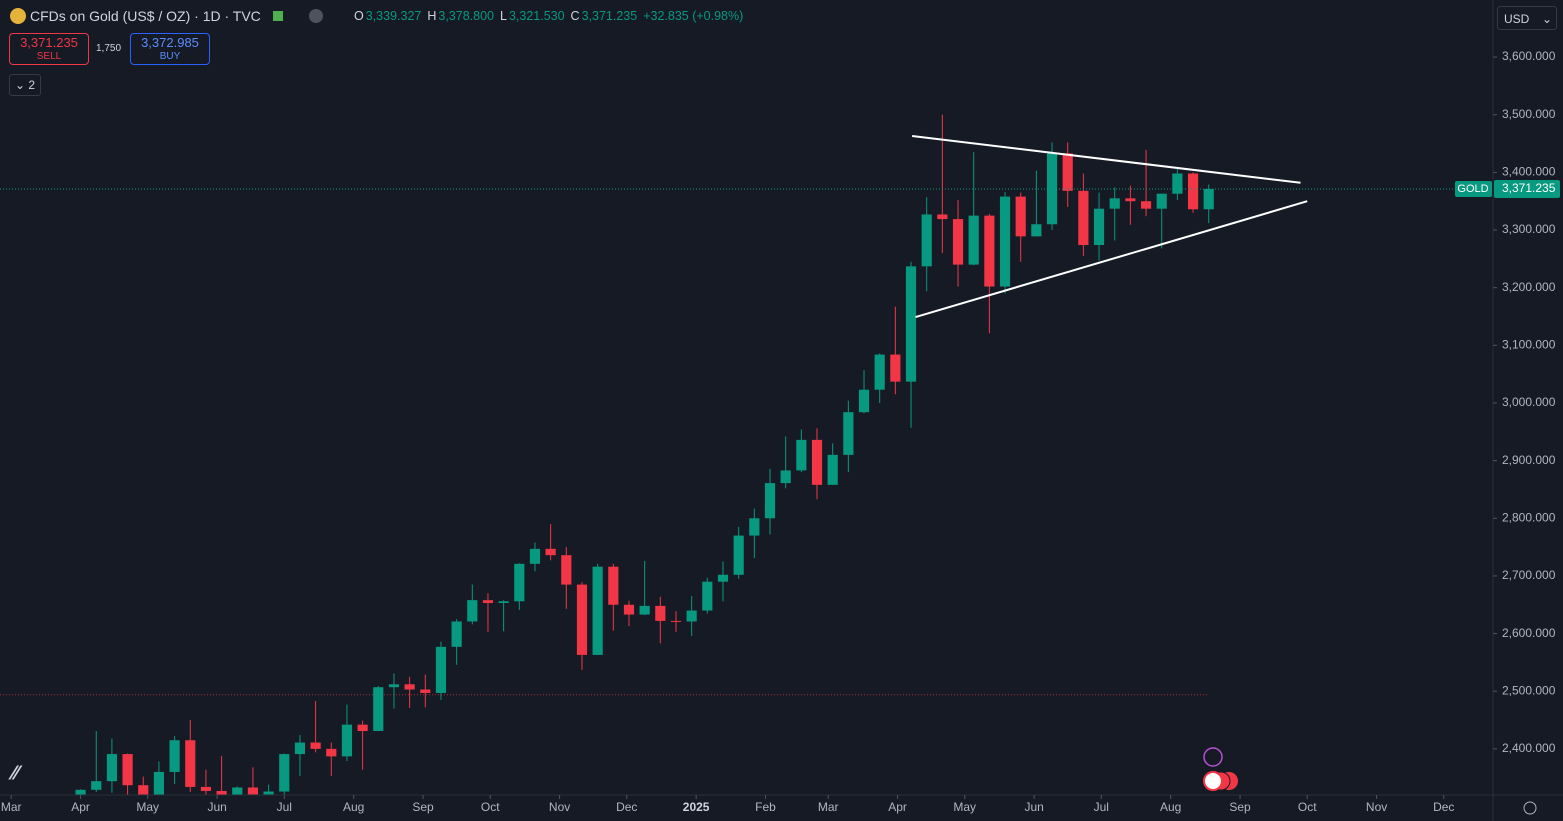  I want to click on x-tick-label: Dec, so click(1443, 807).